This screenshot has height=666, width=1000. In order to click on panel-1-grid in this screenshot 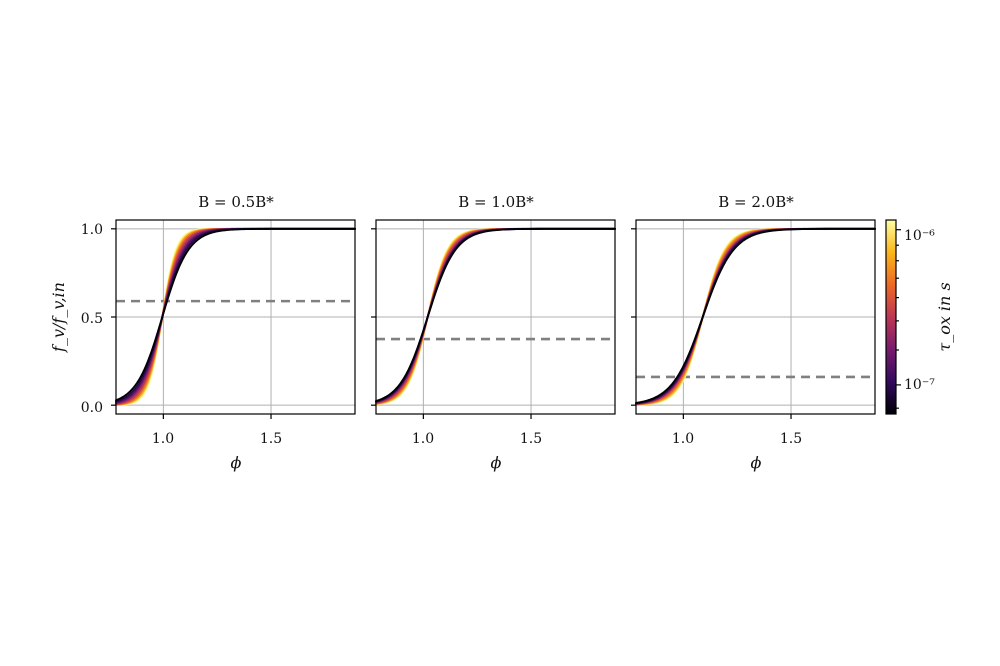, I will do `click(235, 317)`.